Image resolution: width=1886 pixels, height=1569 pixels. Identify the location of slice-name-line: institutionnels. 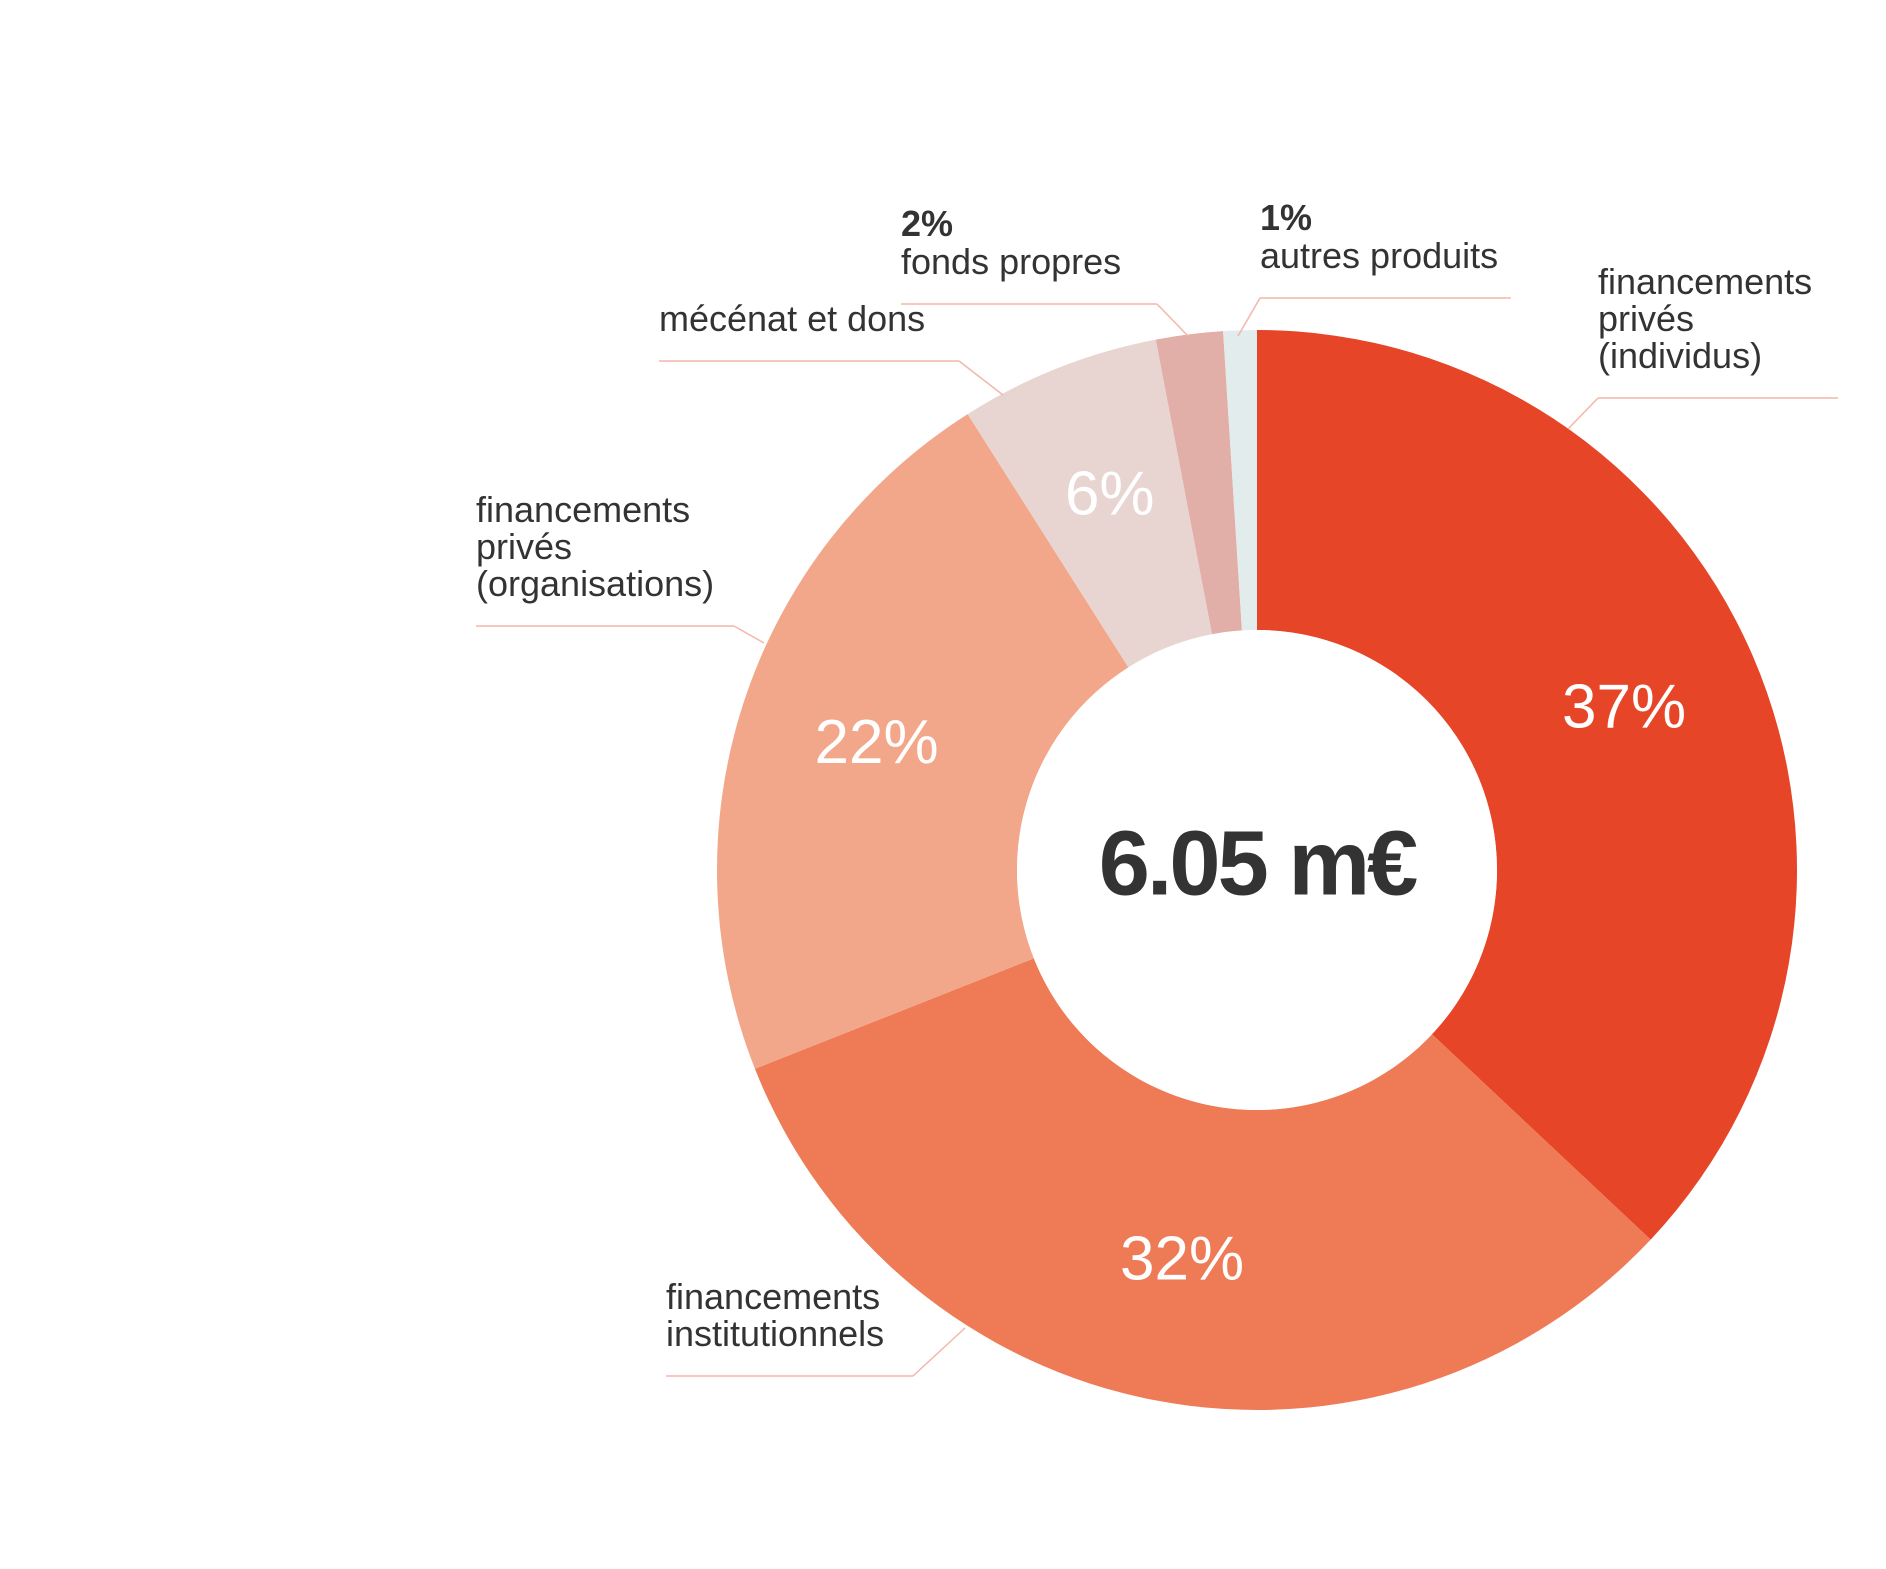
(775, 1333).